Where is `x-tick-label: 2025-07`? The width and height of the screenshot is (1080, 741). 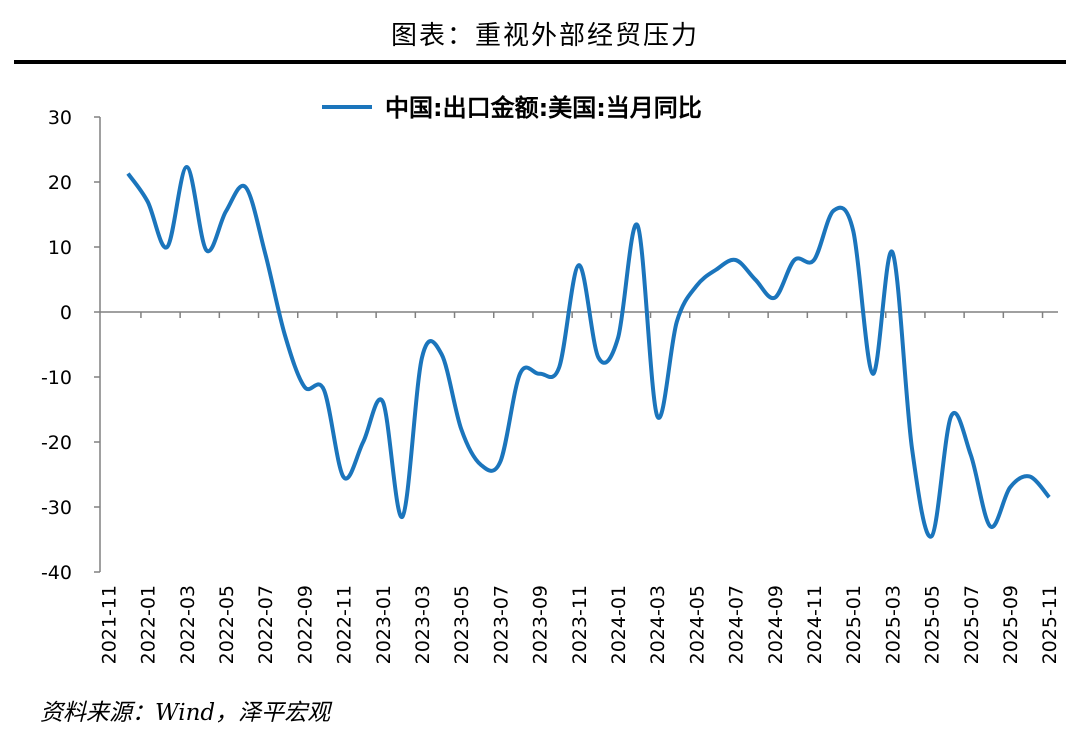
x-tick-label: 2025-07 is located at coordinates (972, 624).